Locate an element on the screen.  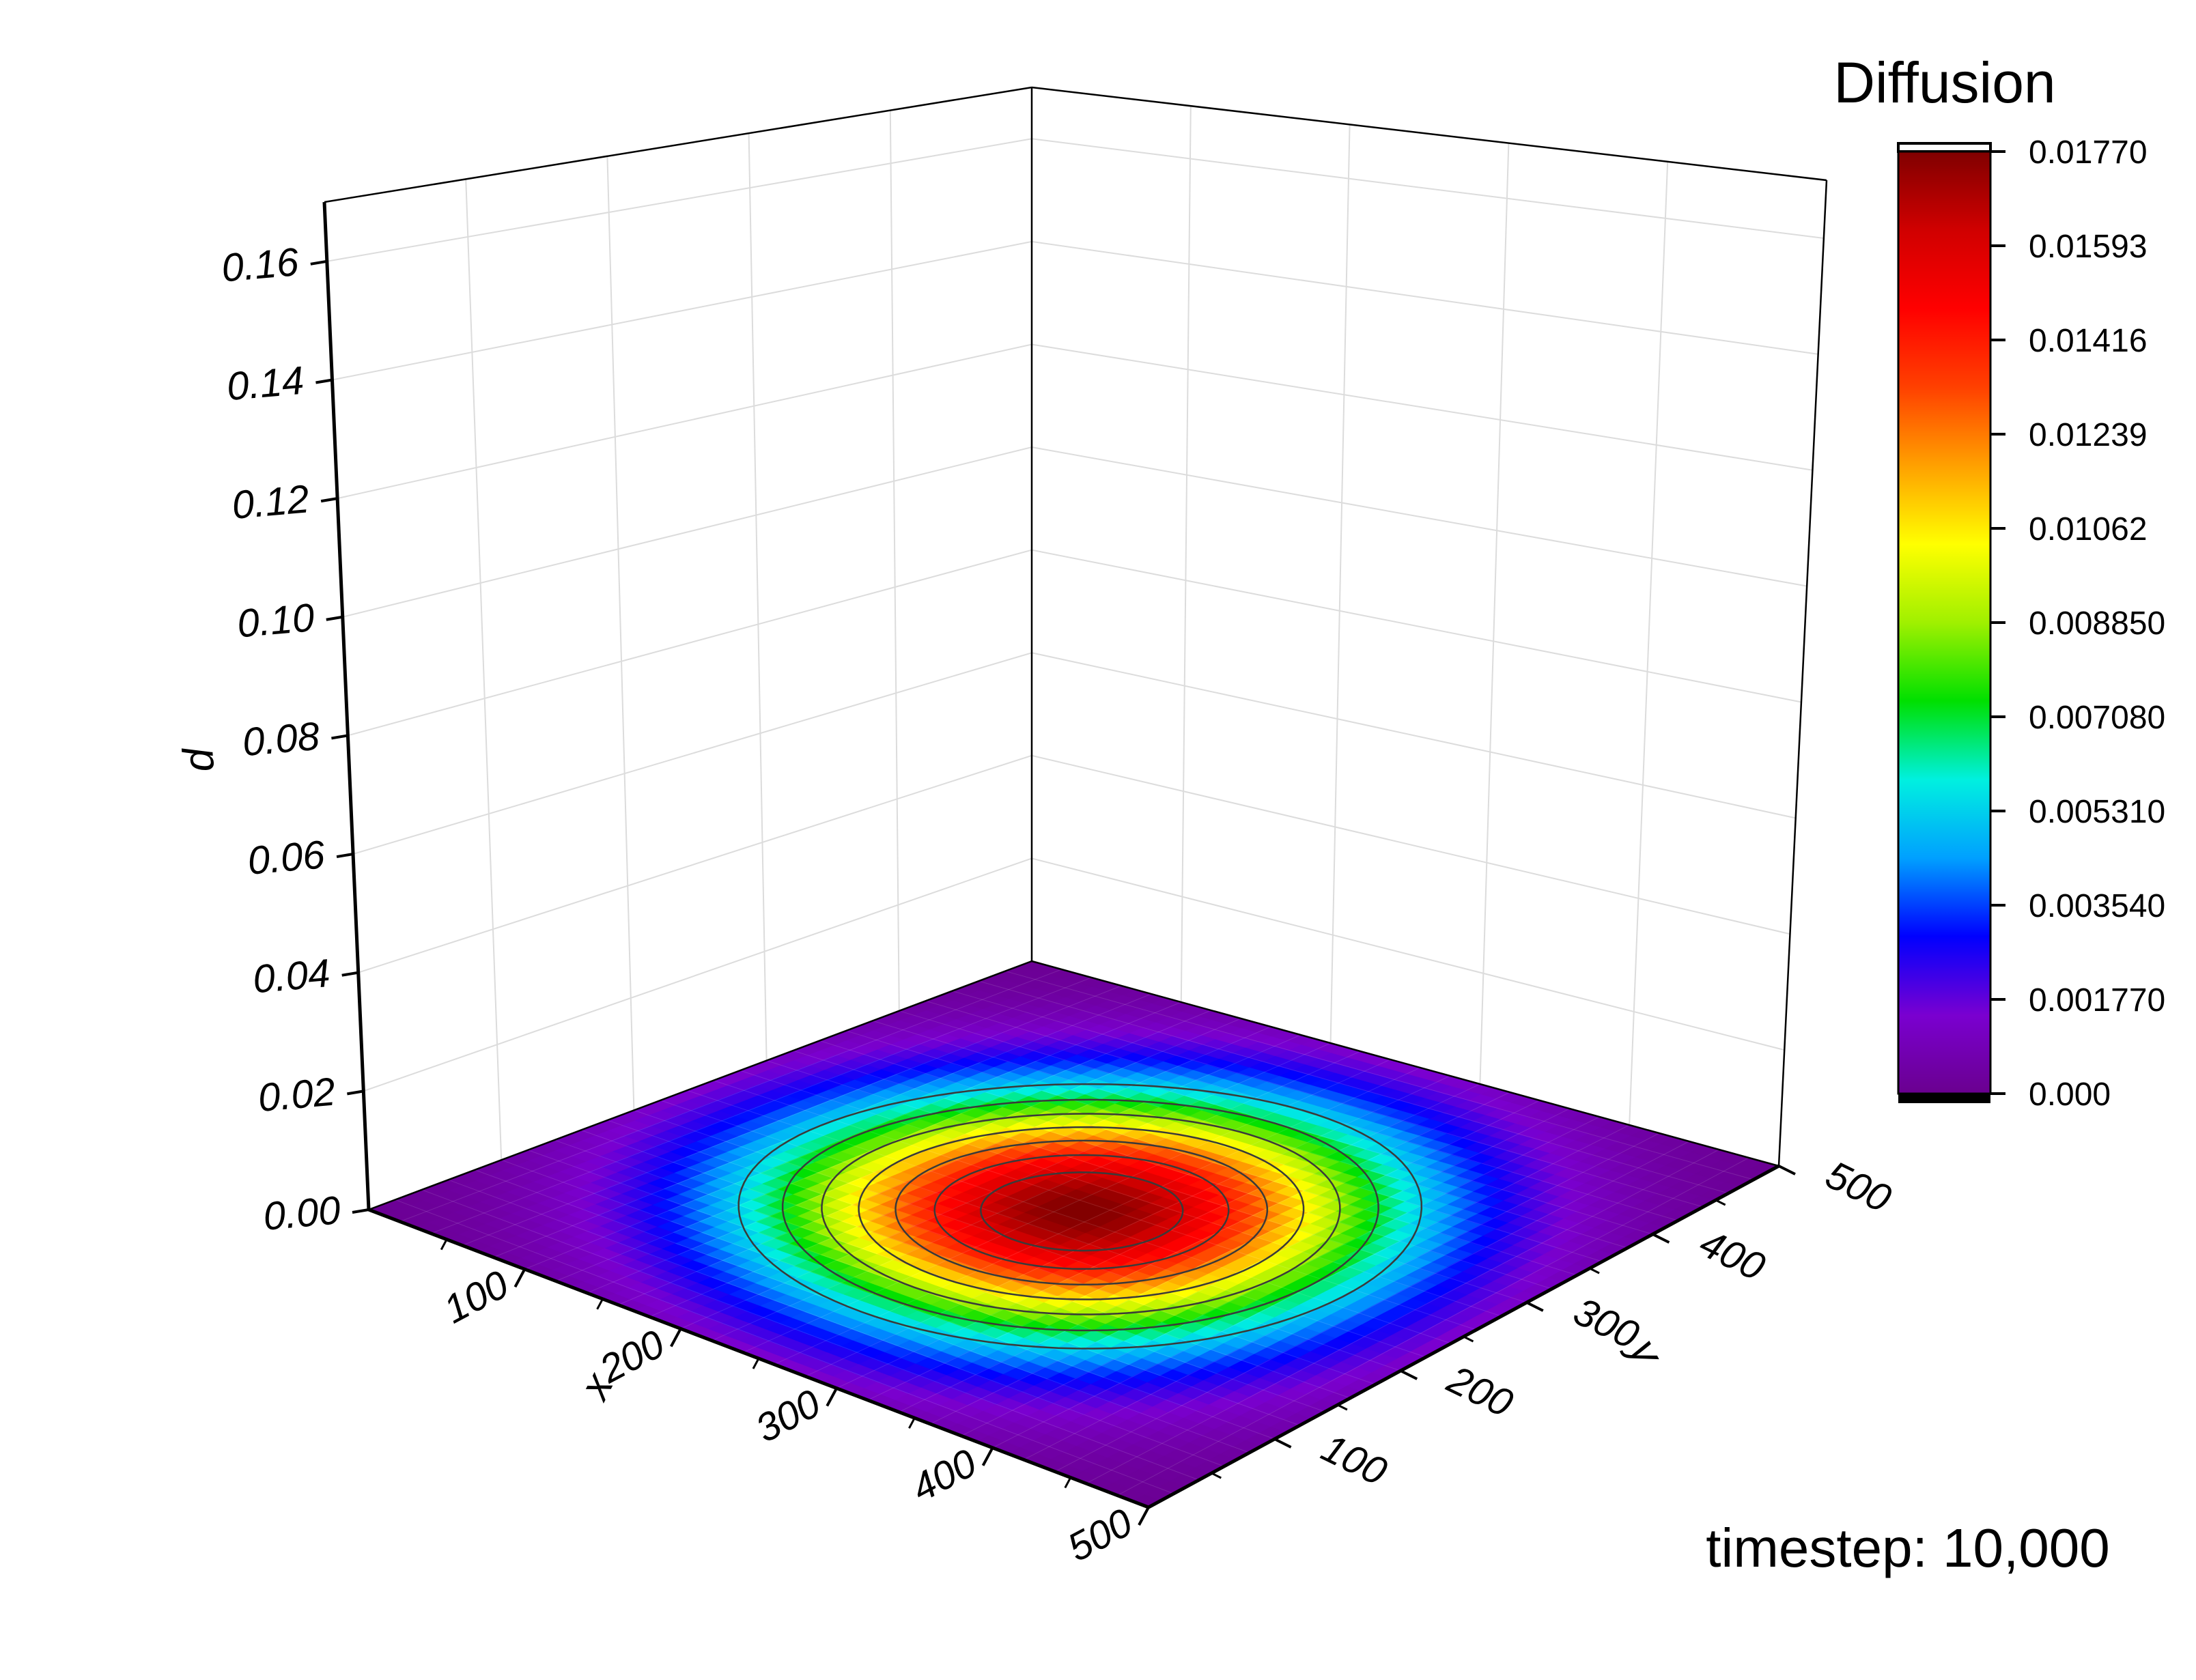
colorbar-tick-label: 0.01416 is located at coordinates (2088, 341).